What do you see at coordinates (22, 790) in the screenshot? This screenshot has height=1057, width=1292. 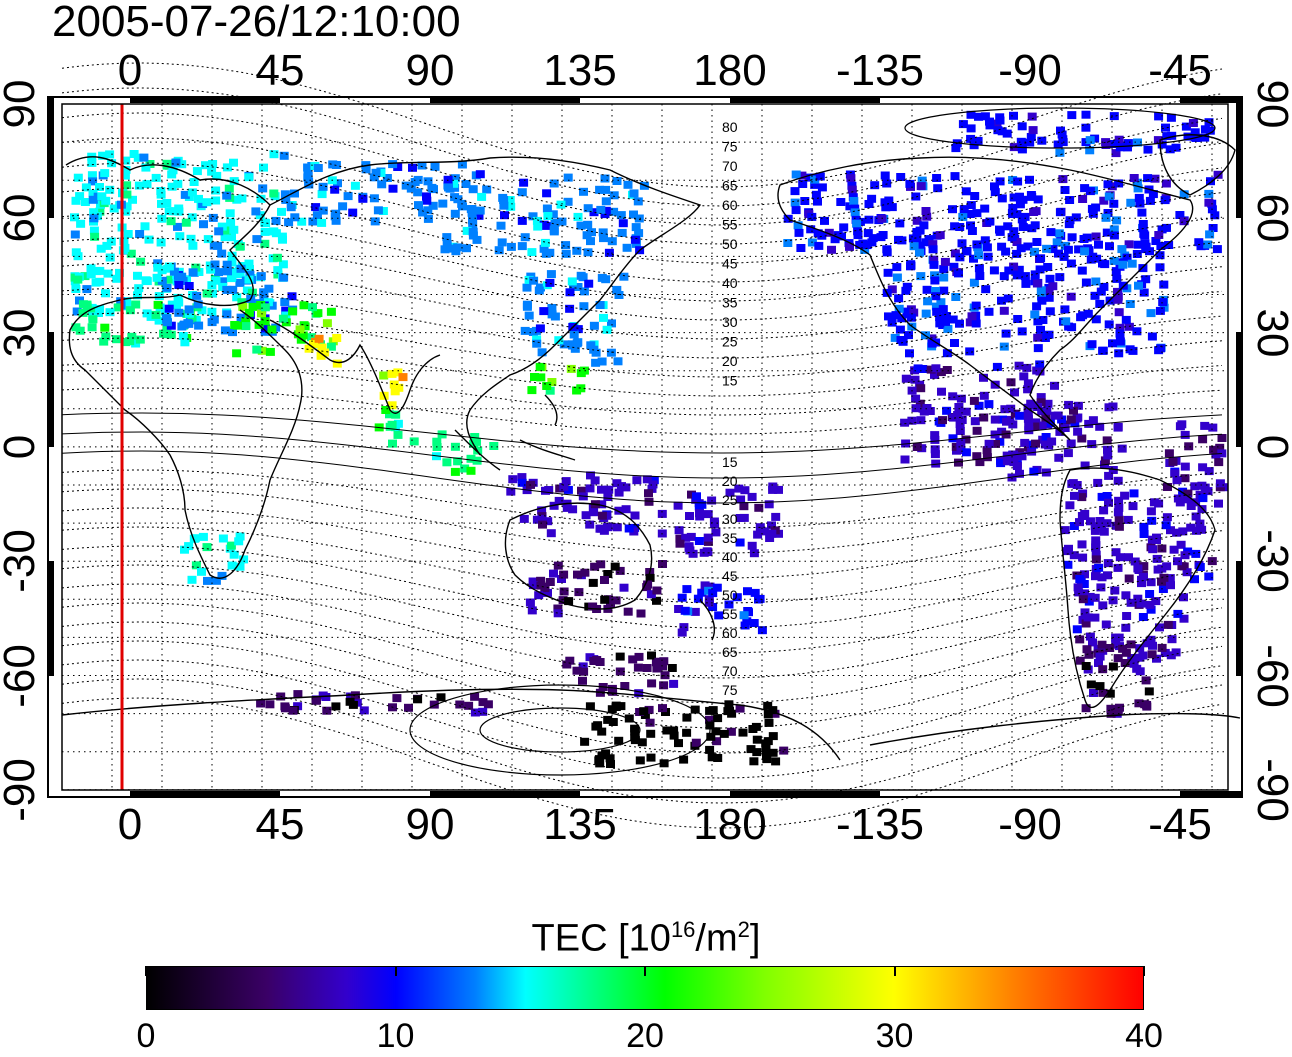 I see `axis-tick-label: -90` at bounding box center [22, 790].